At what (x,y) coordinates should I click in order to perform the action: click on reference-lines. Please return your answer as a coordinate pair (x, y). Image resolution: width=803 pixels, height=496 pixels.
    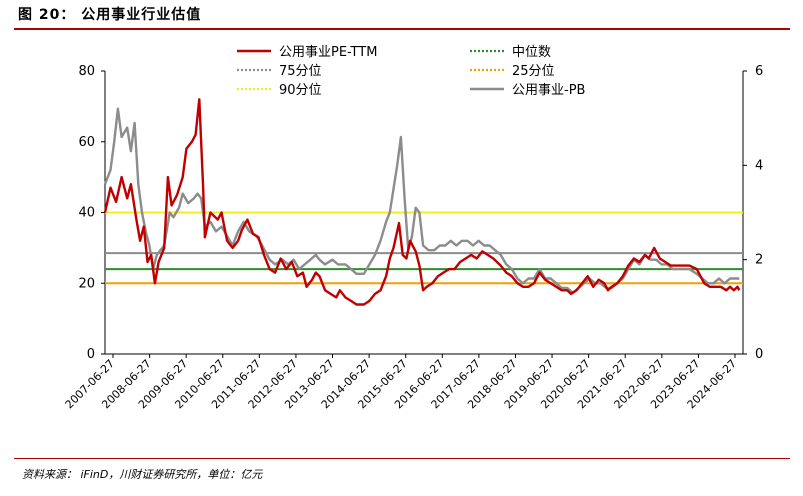
    Looking at the image, I should click on (424, 248).